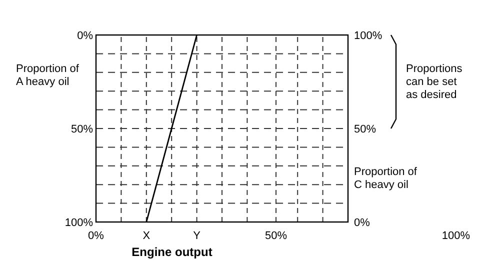 This screenshot has width=500, height=270. Describe the element at coordinates (82, 129) in the screenshot. I see `y-tick-label: 50%` at that location.